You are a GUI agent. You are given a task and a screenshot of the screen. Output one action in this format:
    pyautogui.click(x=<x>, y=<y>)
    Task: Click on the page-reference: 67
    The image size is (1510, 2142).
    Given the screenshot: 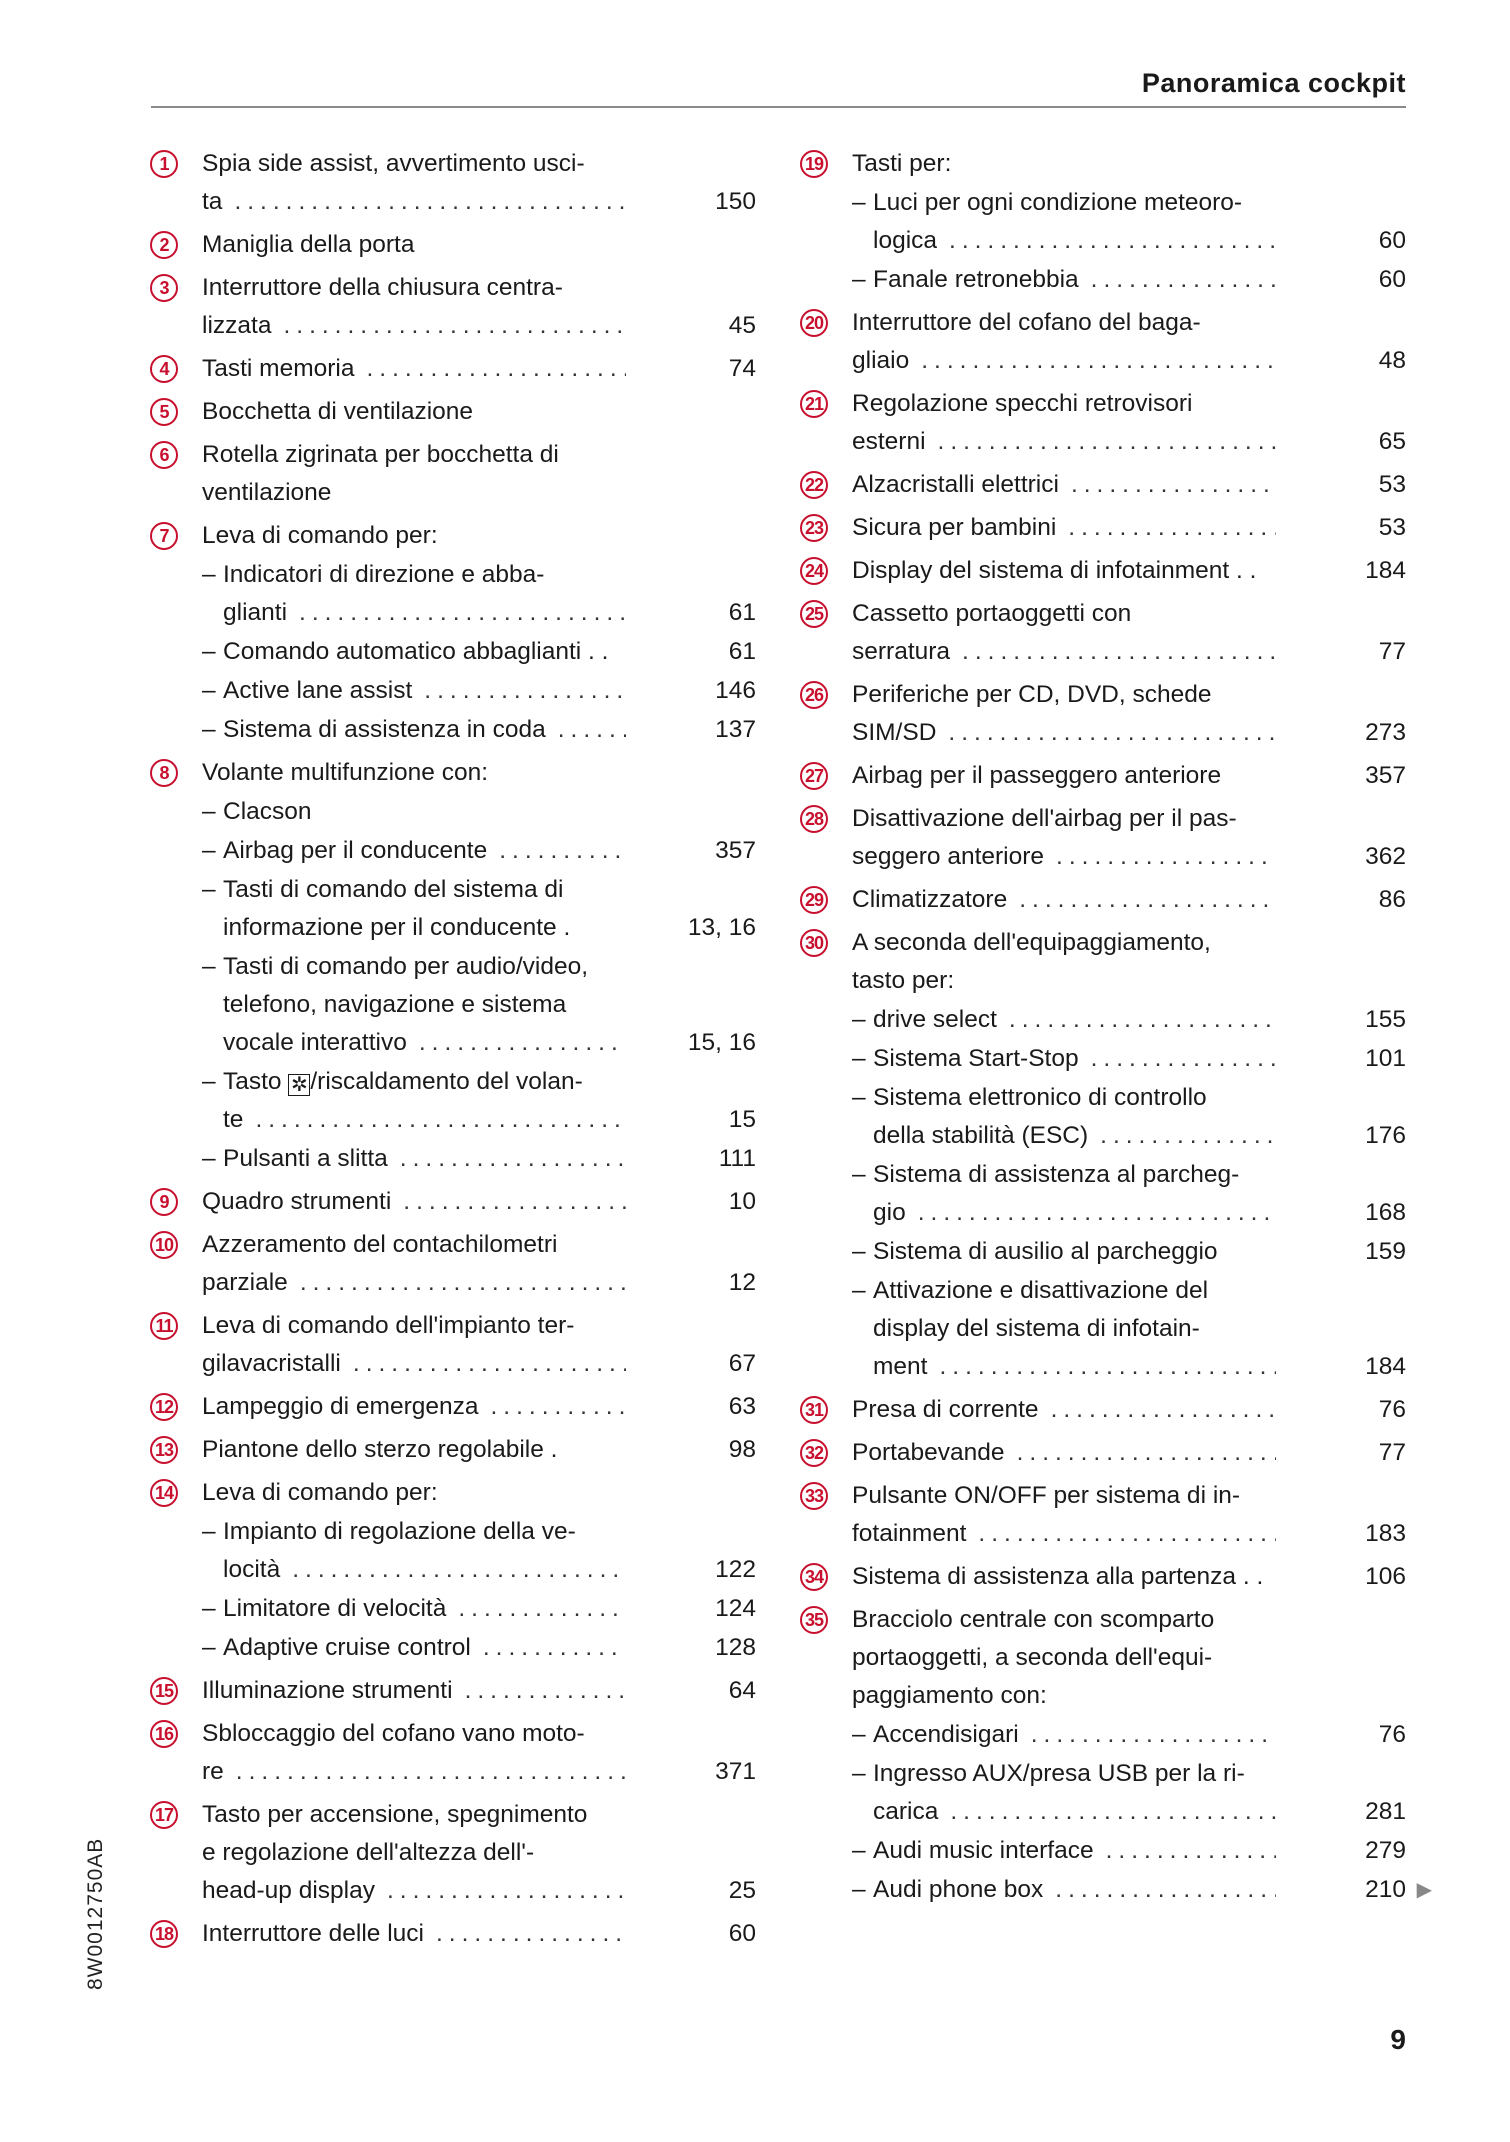 What is the action you would take?
    pyautogui.click(x=742, y=1363)
    